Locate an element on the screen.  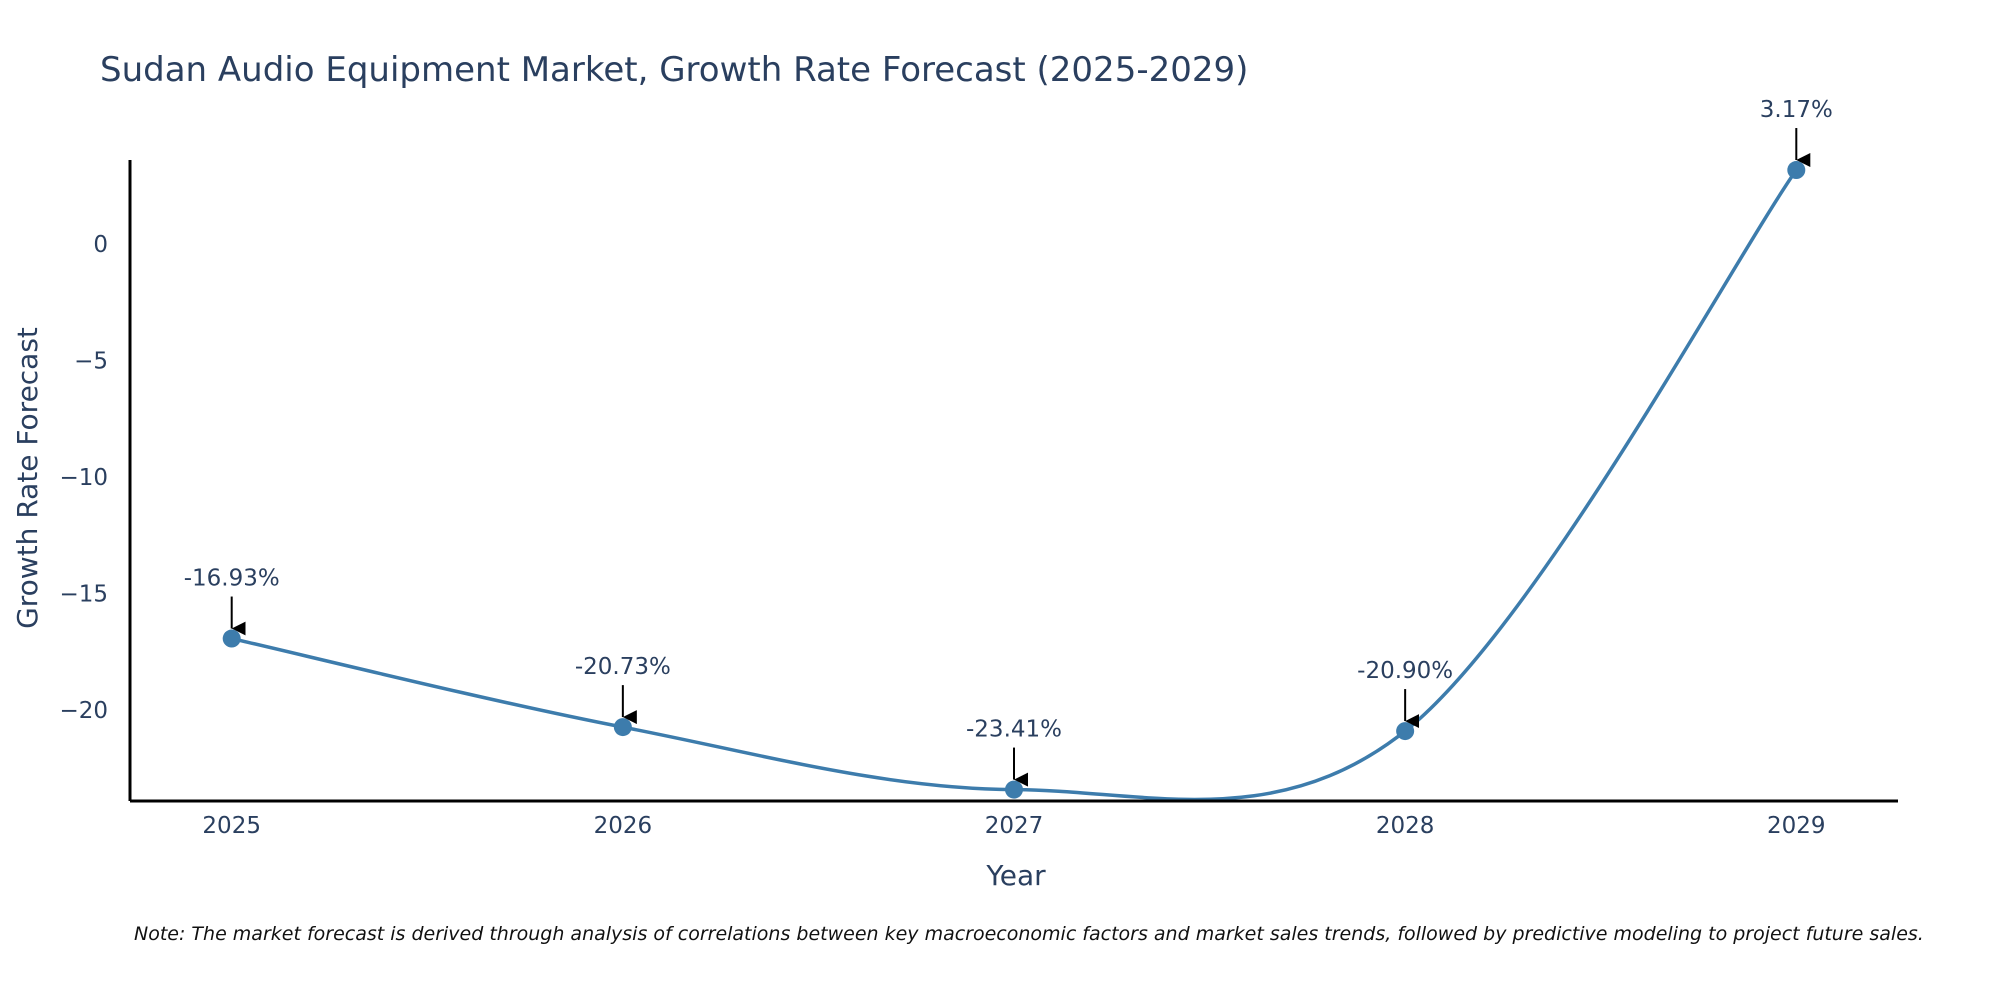
y-axis-title: Growth Rate Forecast is located at coordinates (27, 478).